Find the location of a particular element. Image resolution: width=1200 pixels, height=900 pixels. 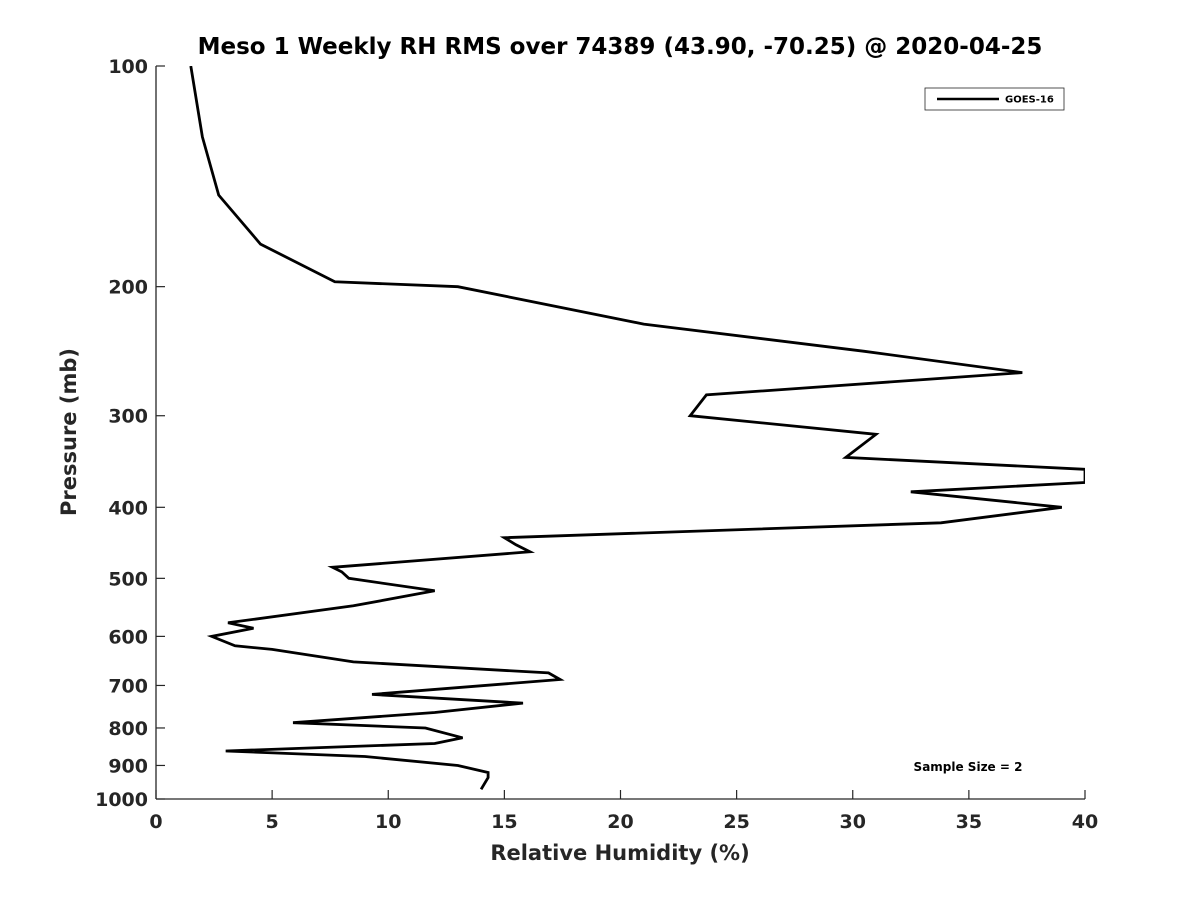

y-tick-label: 900 is located at coordinates (128, 766).